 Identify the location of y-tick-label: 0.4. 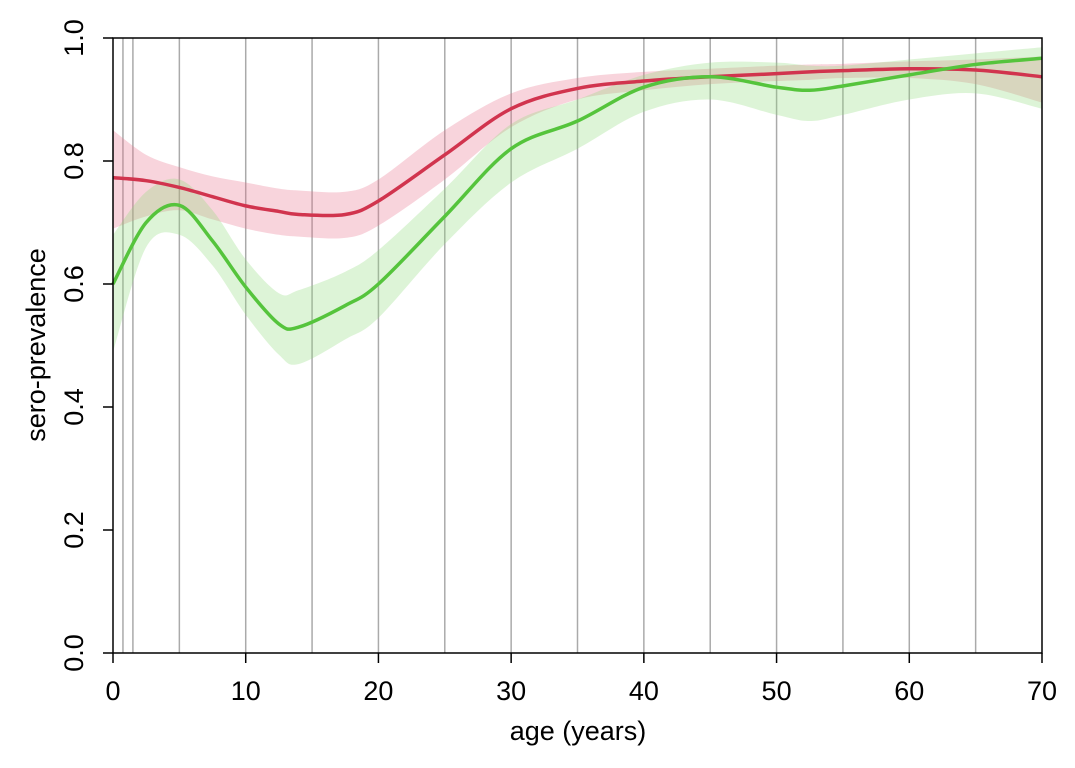
(74, 407).